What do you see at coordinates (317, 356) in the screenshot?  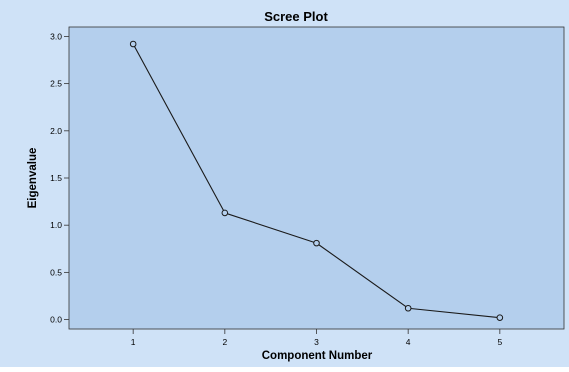 I see `x-axis-title: Component Number` at bounding box center [317, 356].